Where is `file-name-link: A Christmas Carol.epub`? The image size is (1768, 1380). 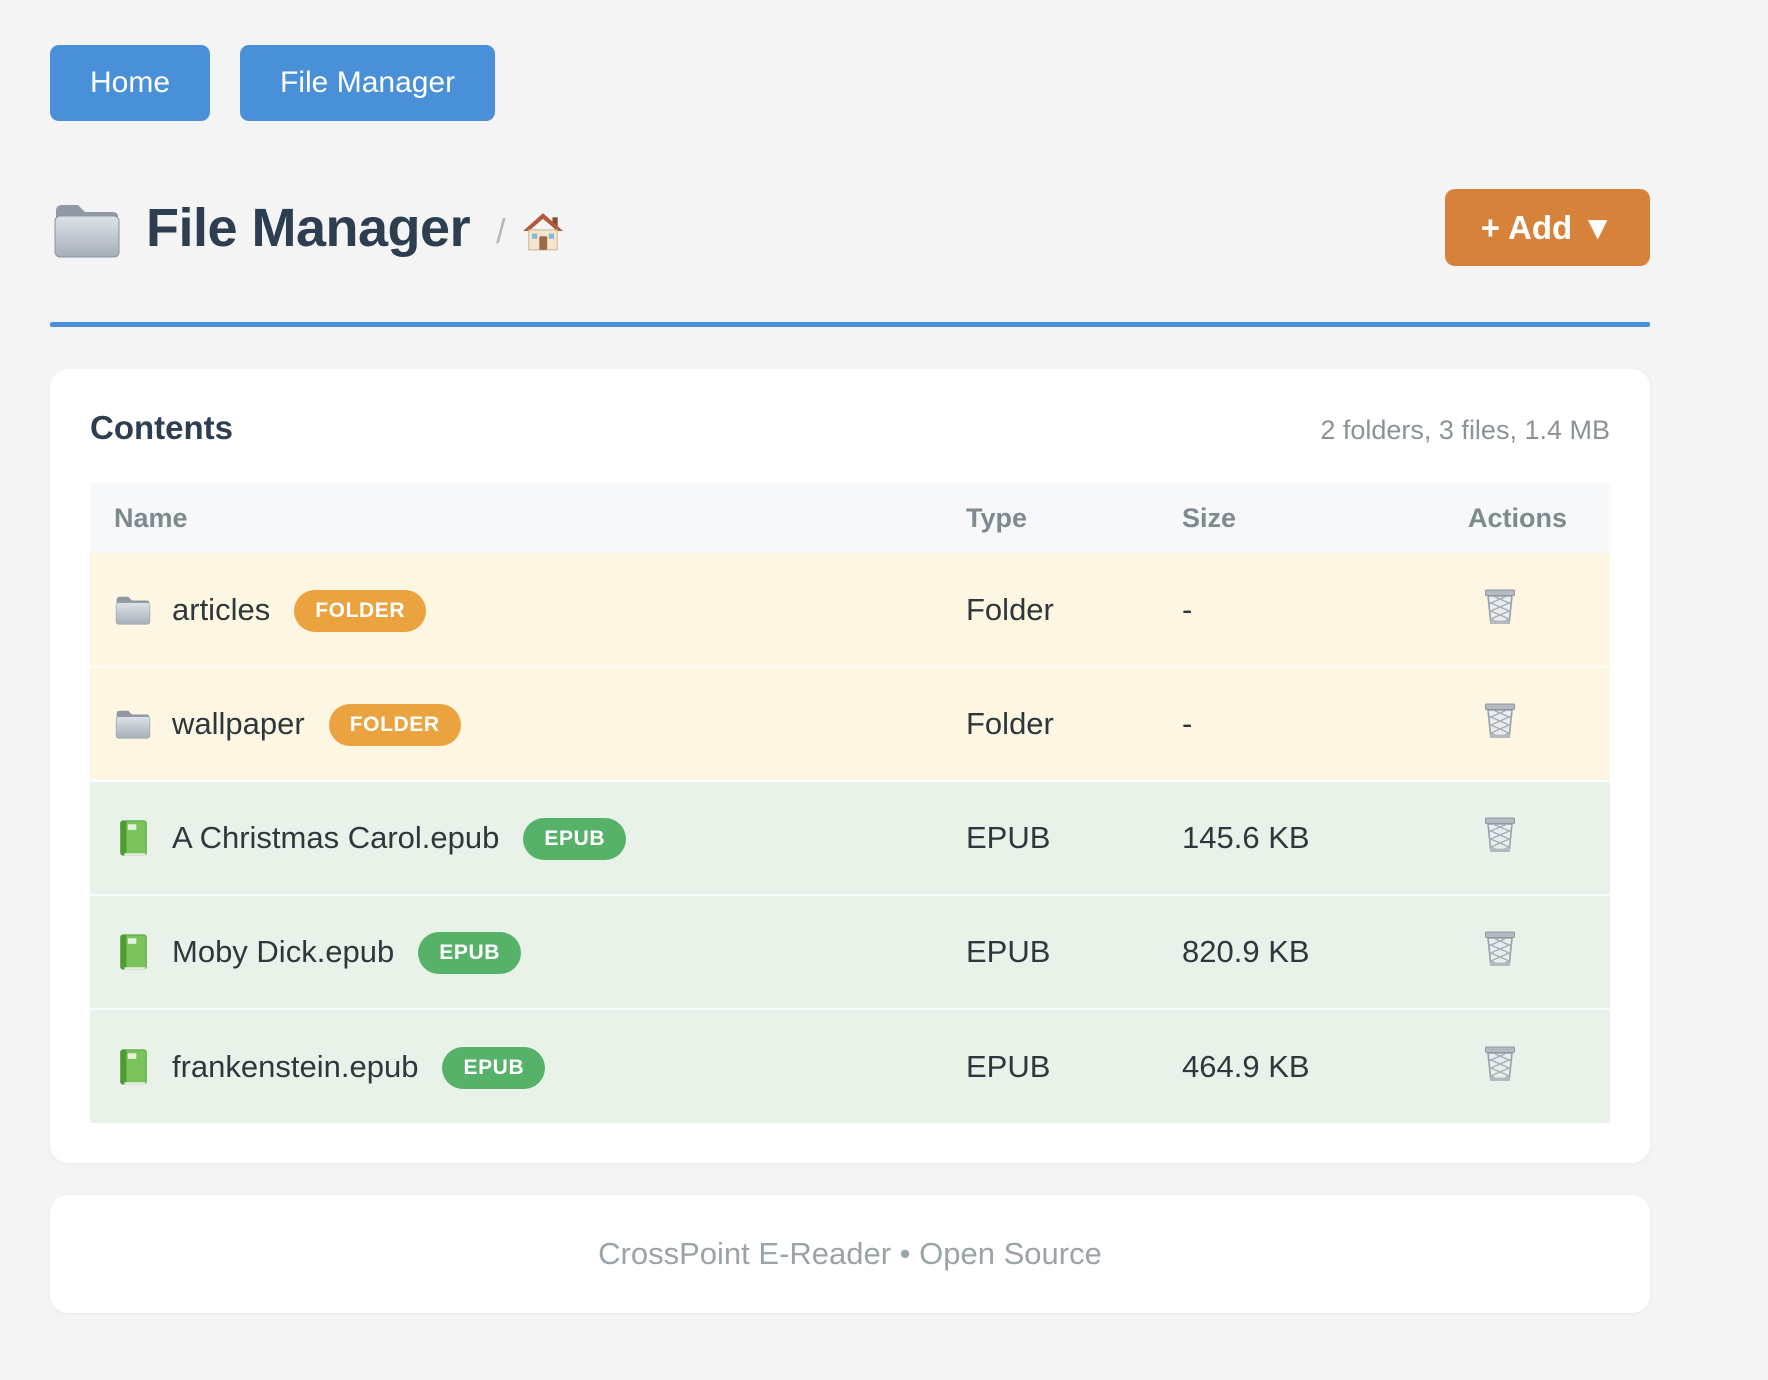
file-name-link: A Christmas Carol.epub is located at coordinates (336, 837).